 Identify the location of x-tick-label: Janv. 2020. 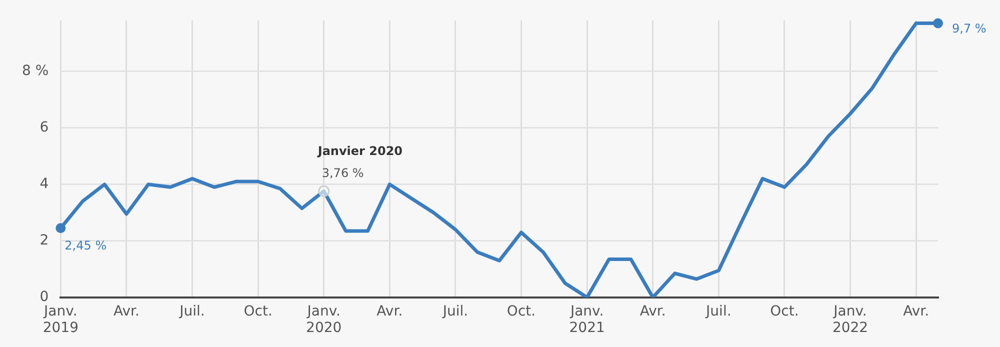
(324, 319).